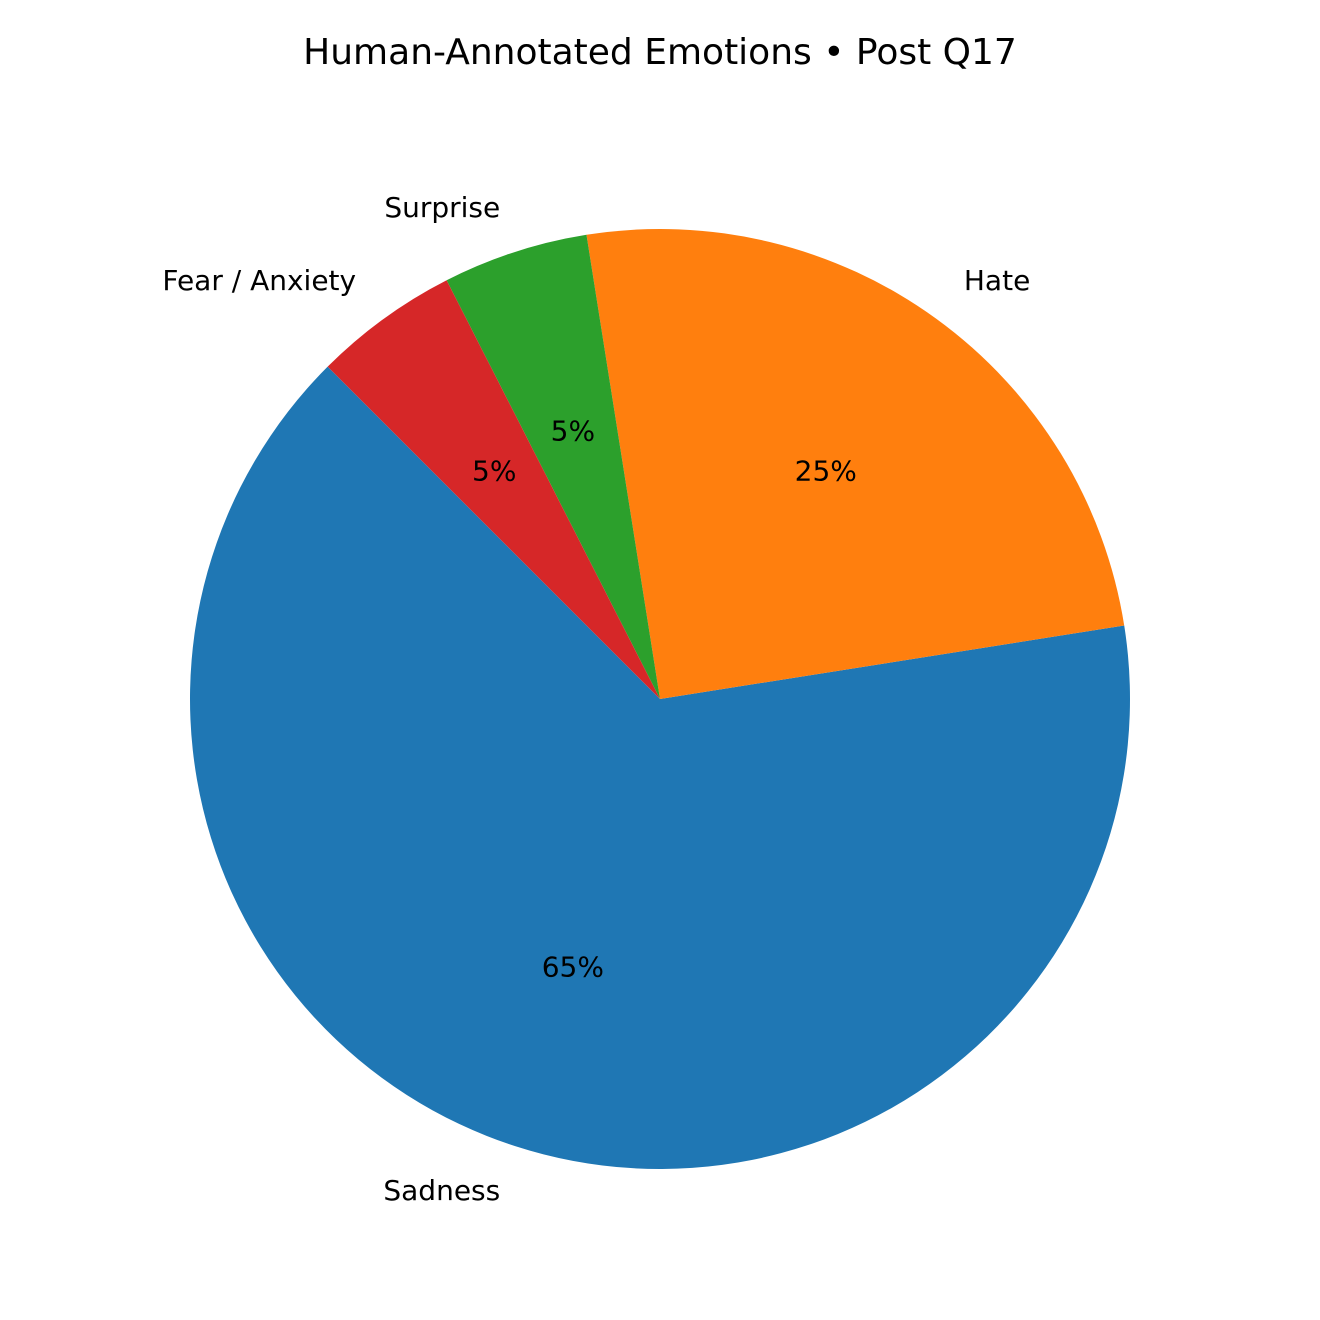 The height and width of the screenshot is (1320, 1320). What do you see at coordinates (259, 280) in the screenshot?
I see `slice-label-fear-anxiety: Fear / Anxiety` at bounding box center [259, 280].